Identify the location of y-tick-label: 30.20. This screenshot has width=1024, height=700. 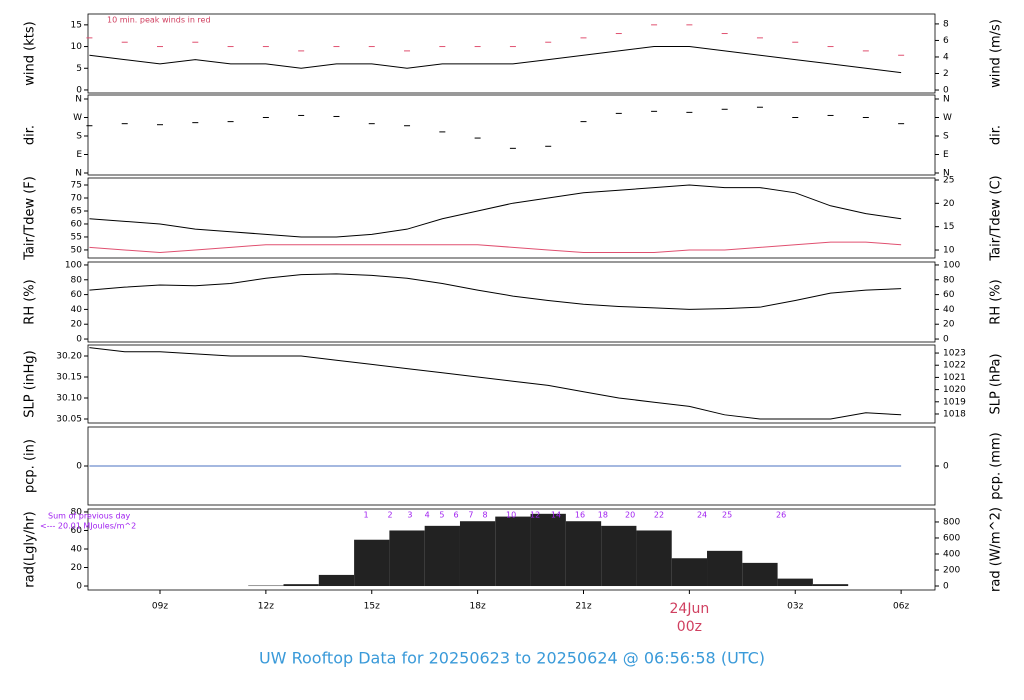
(69, 357).